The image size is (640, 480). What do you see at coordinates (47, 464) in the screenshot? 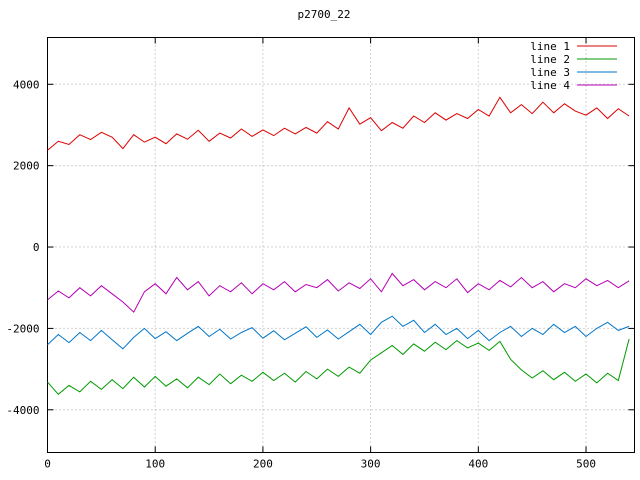
I see `x-tick-label: 0` at bounding box center [47, 464].